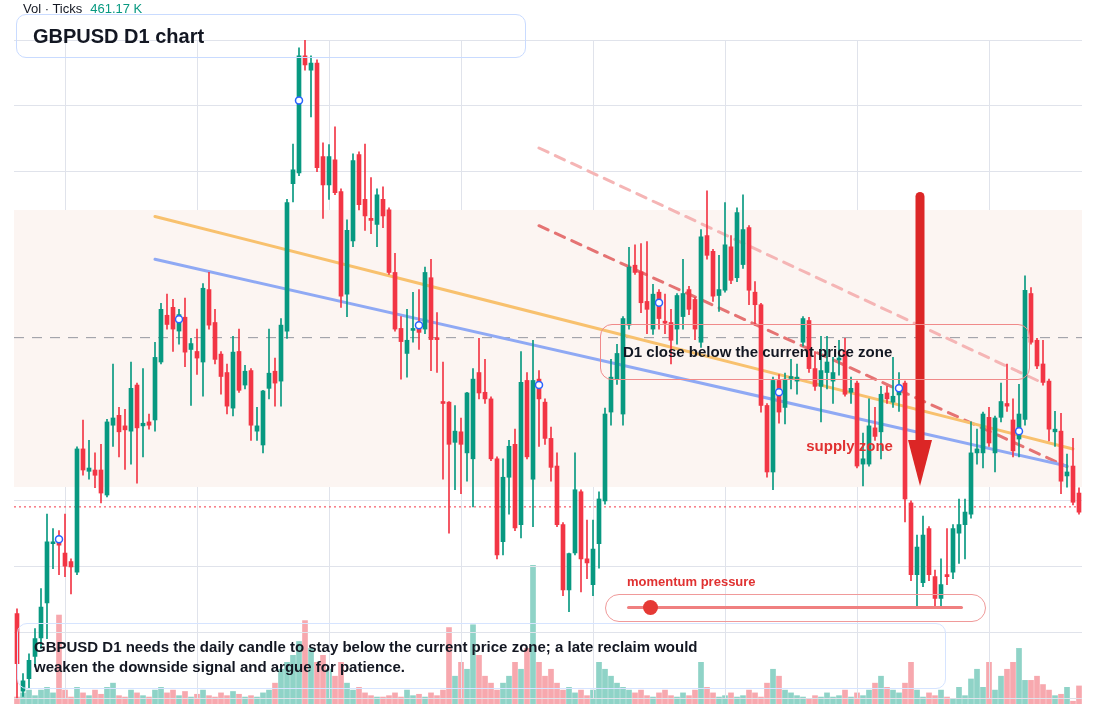 Image resolution: width=1120 pixels, height=704 pixels. What do you see at coordinates (691, 581) in the screenshot?
I see `annotation: momentum pressure` at bounding box center [691, 581].